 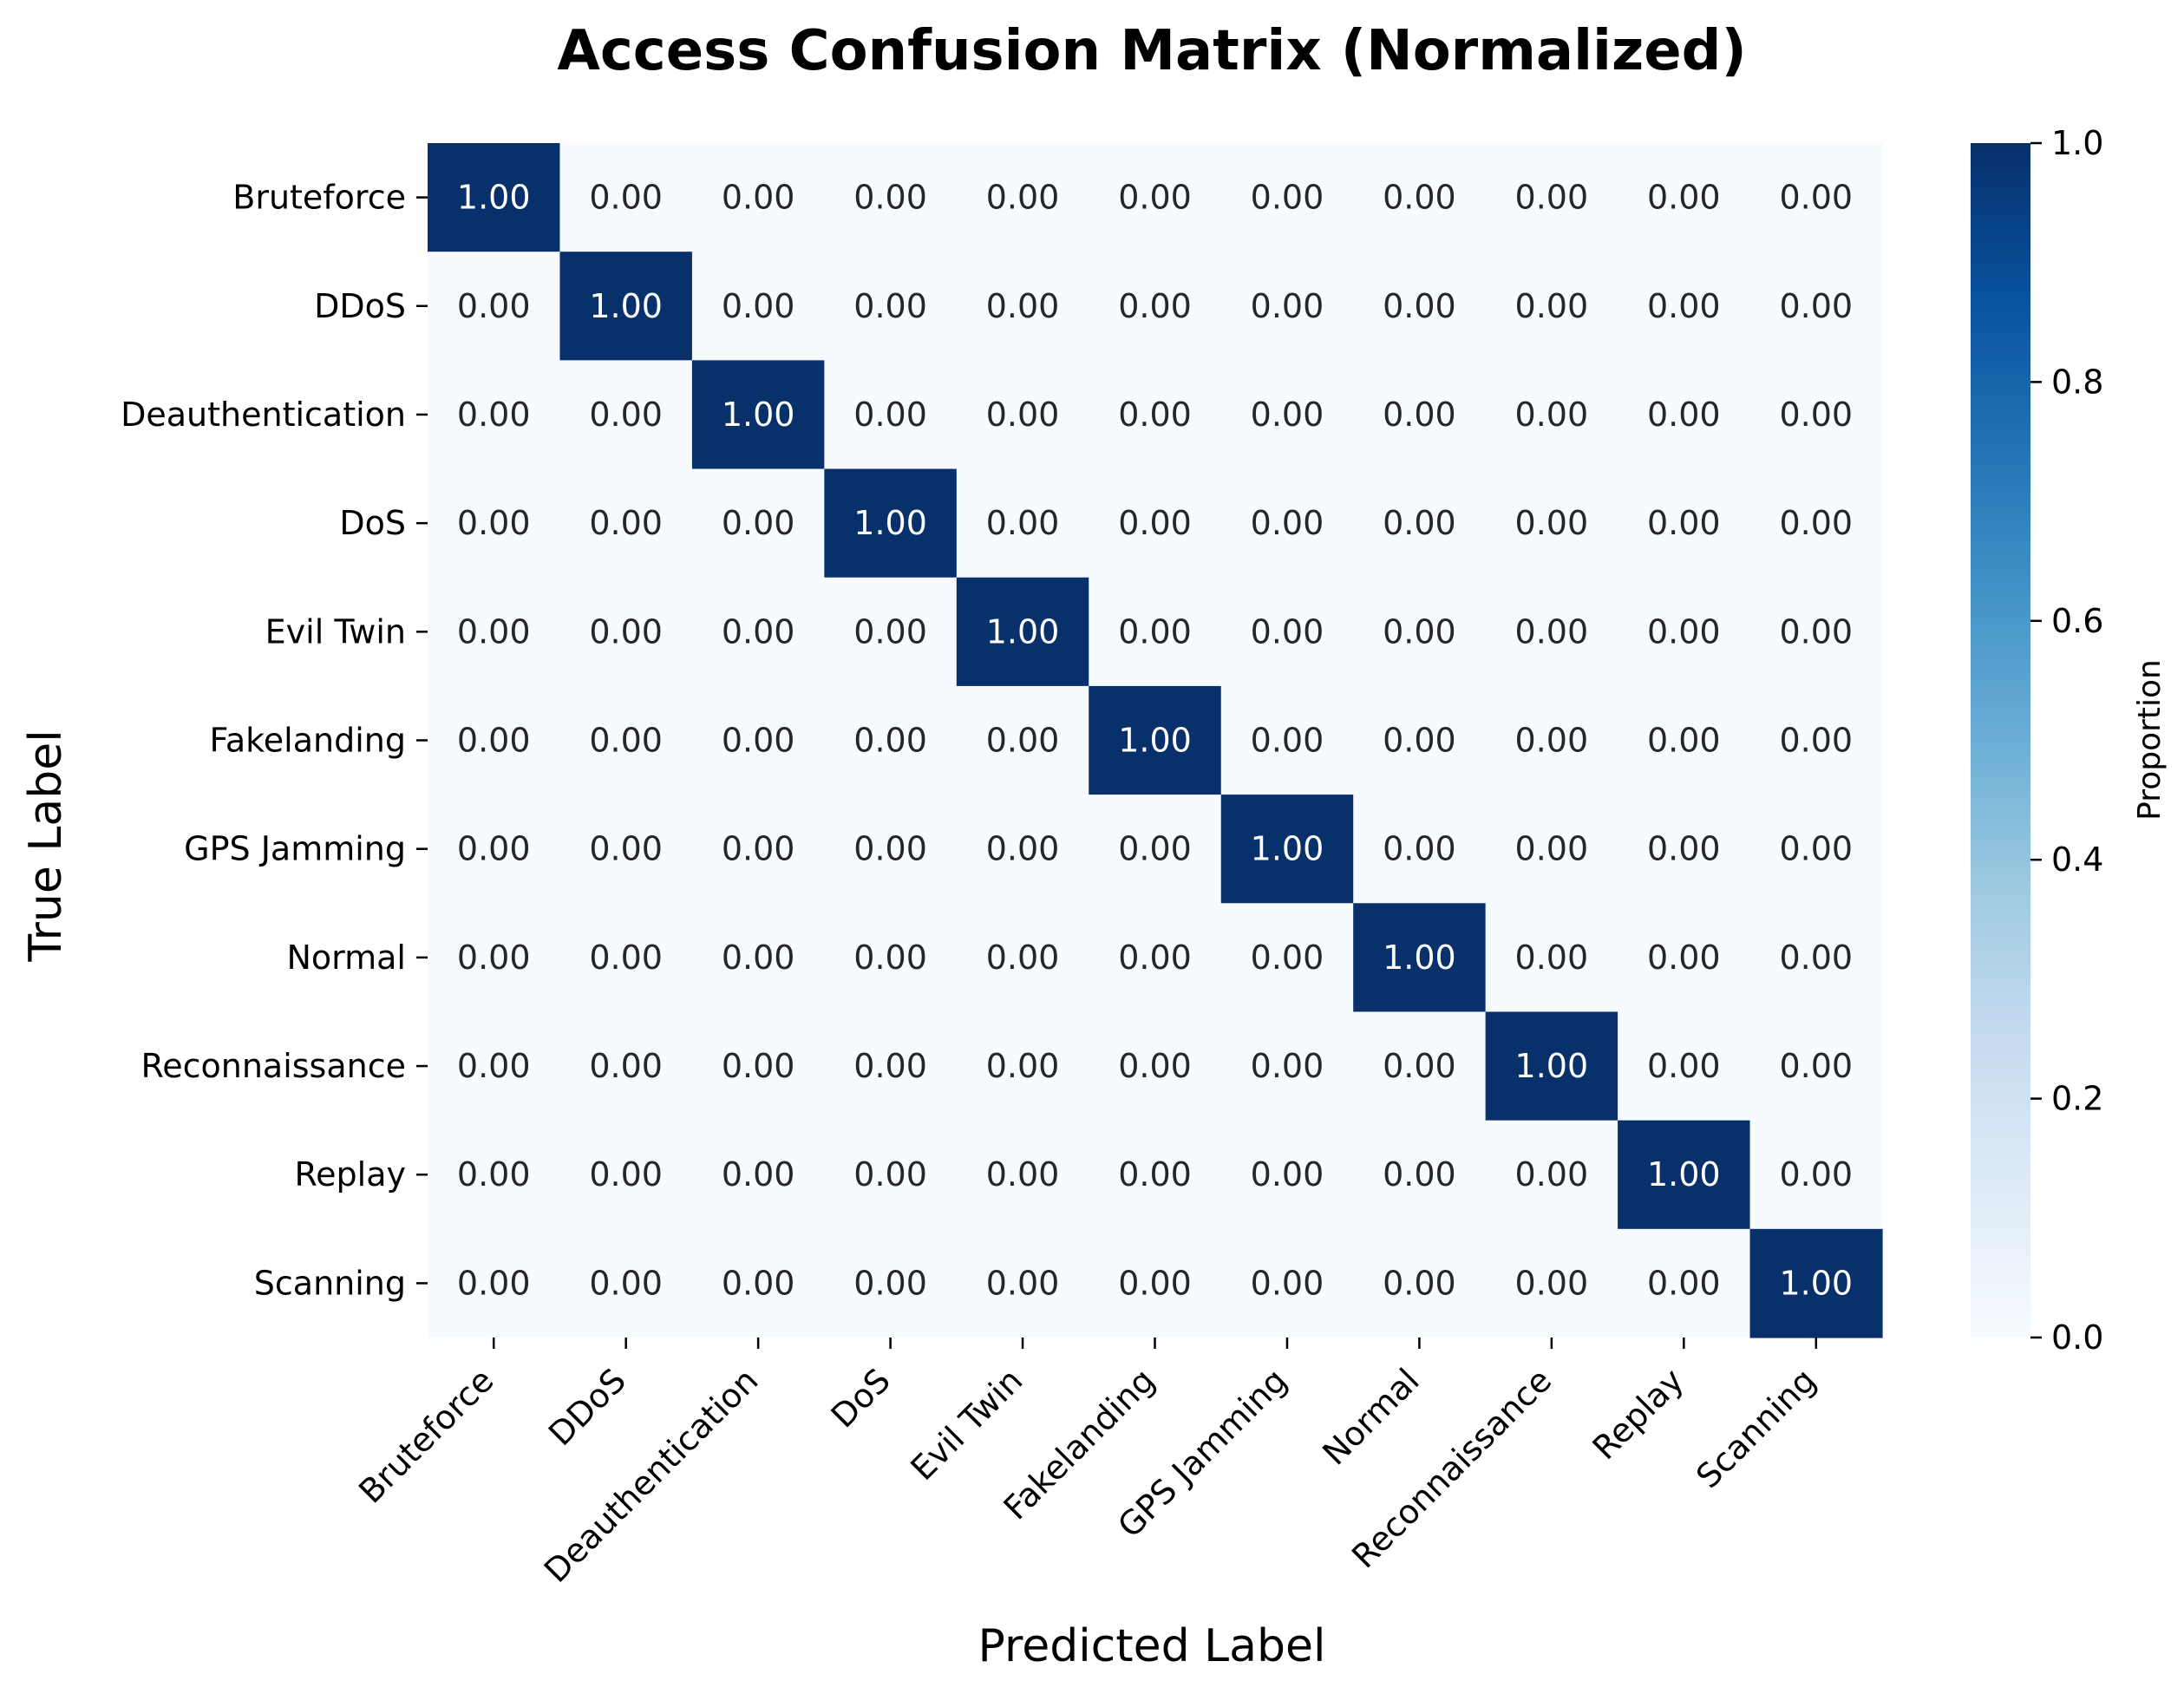 I want to click on colorbar-ticks: 0.0 0.2 0.4 0.6 0.8 1.0, so click(x=2066, y=740).